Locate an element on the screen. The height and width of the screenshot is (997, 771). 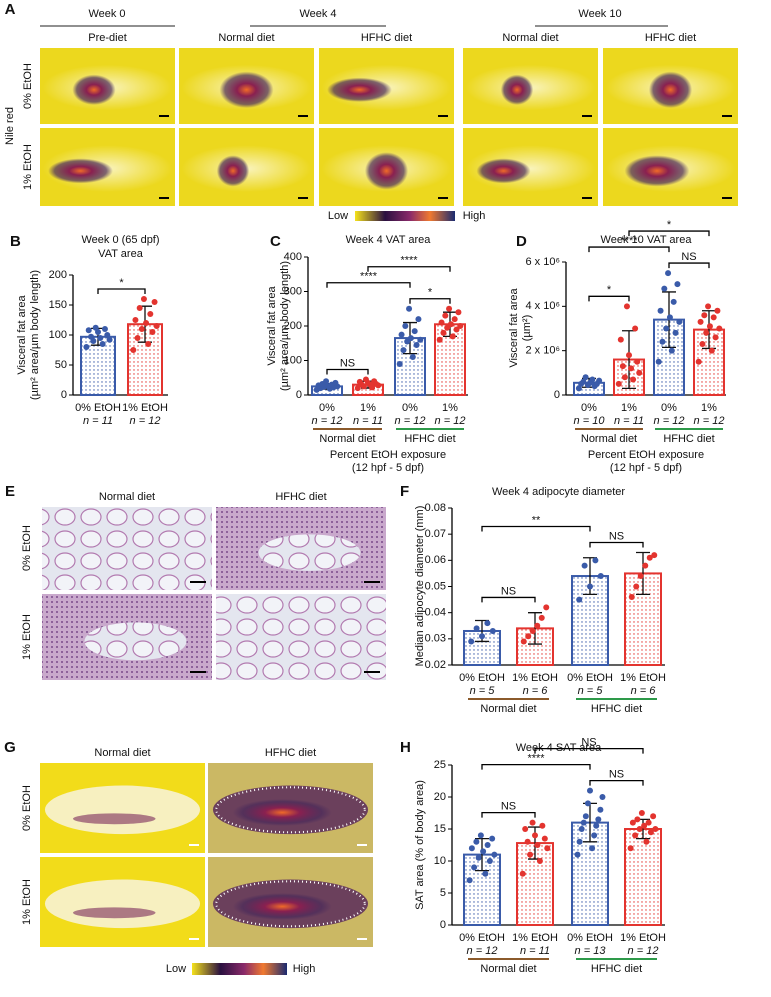
panel-letter: E is located at coordinates (10, 491).